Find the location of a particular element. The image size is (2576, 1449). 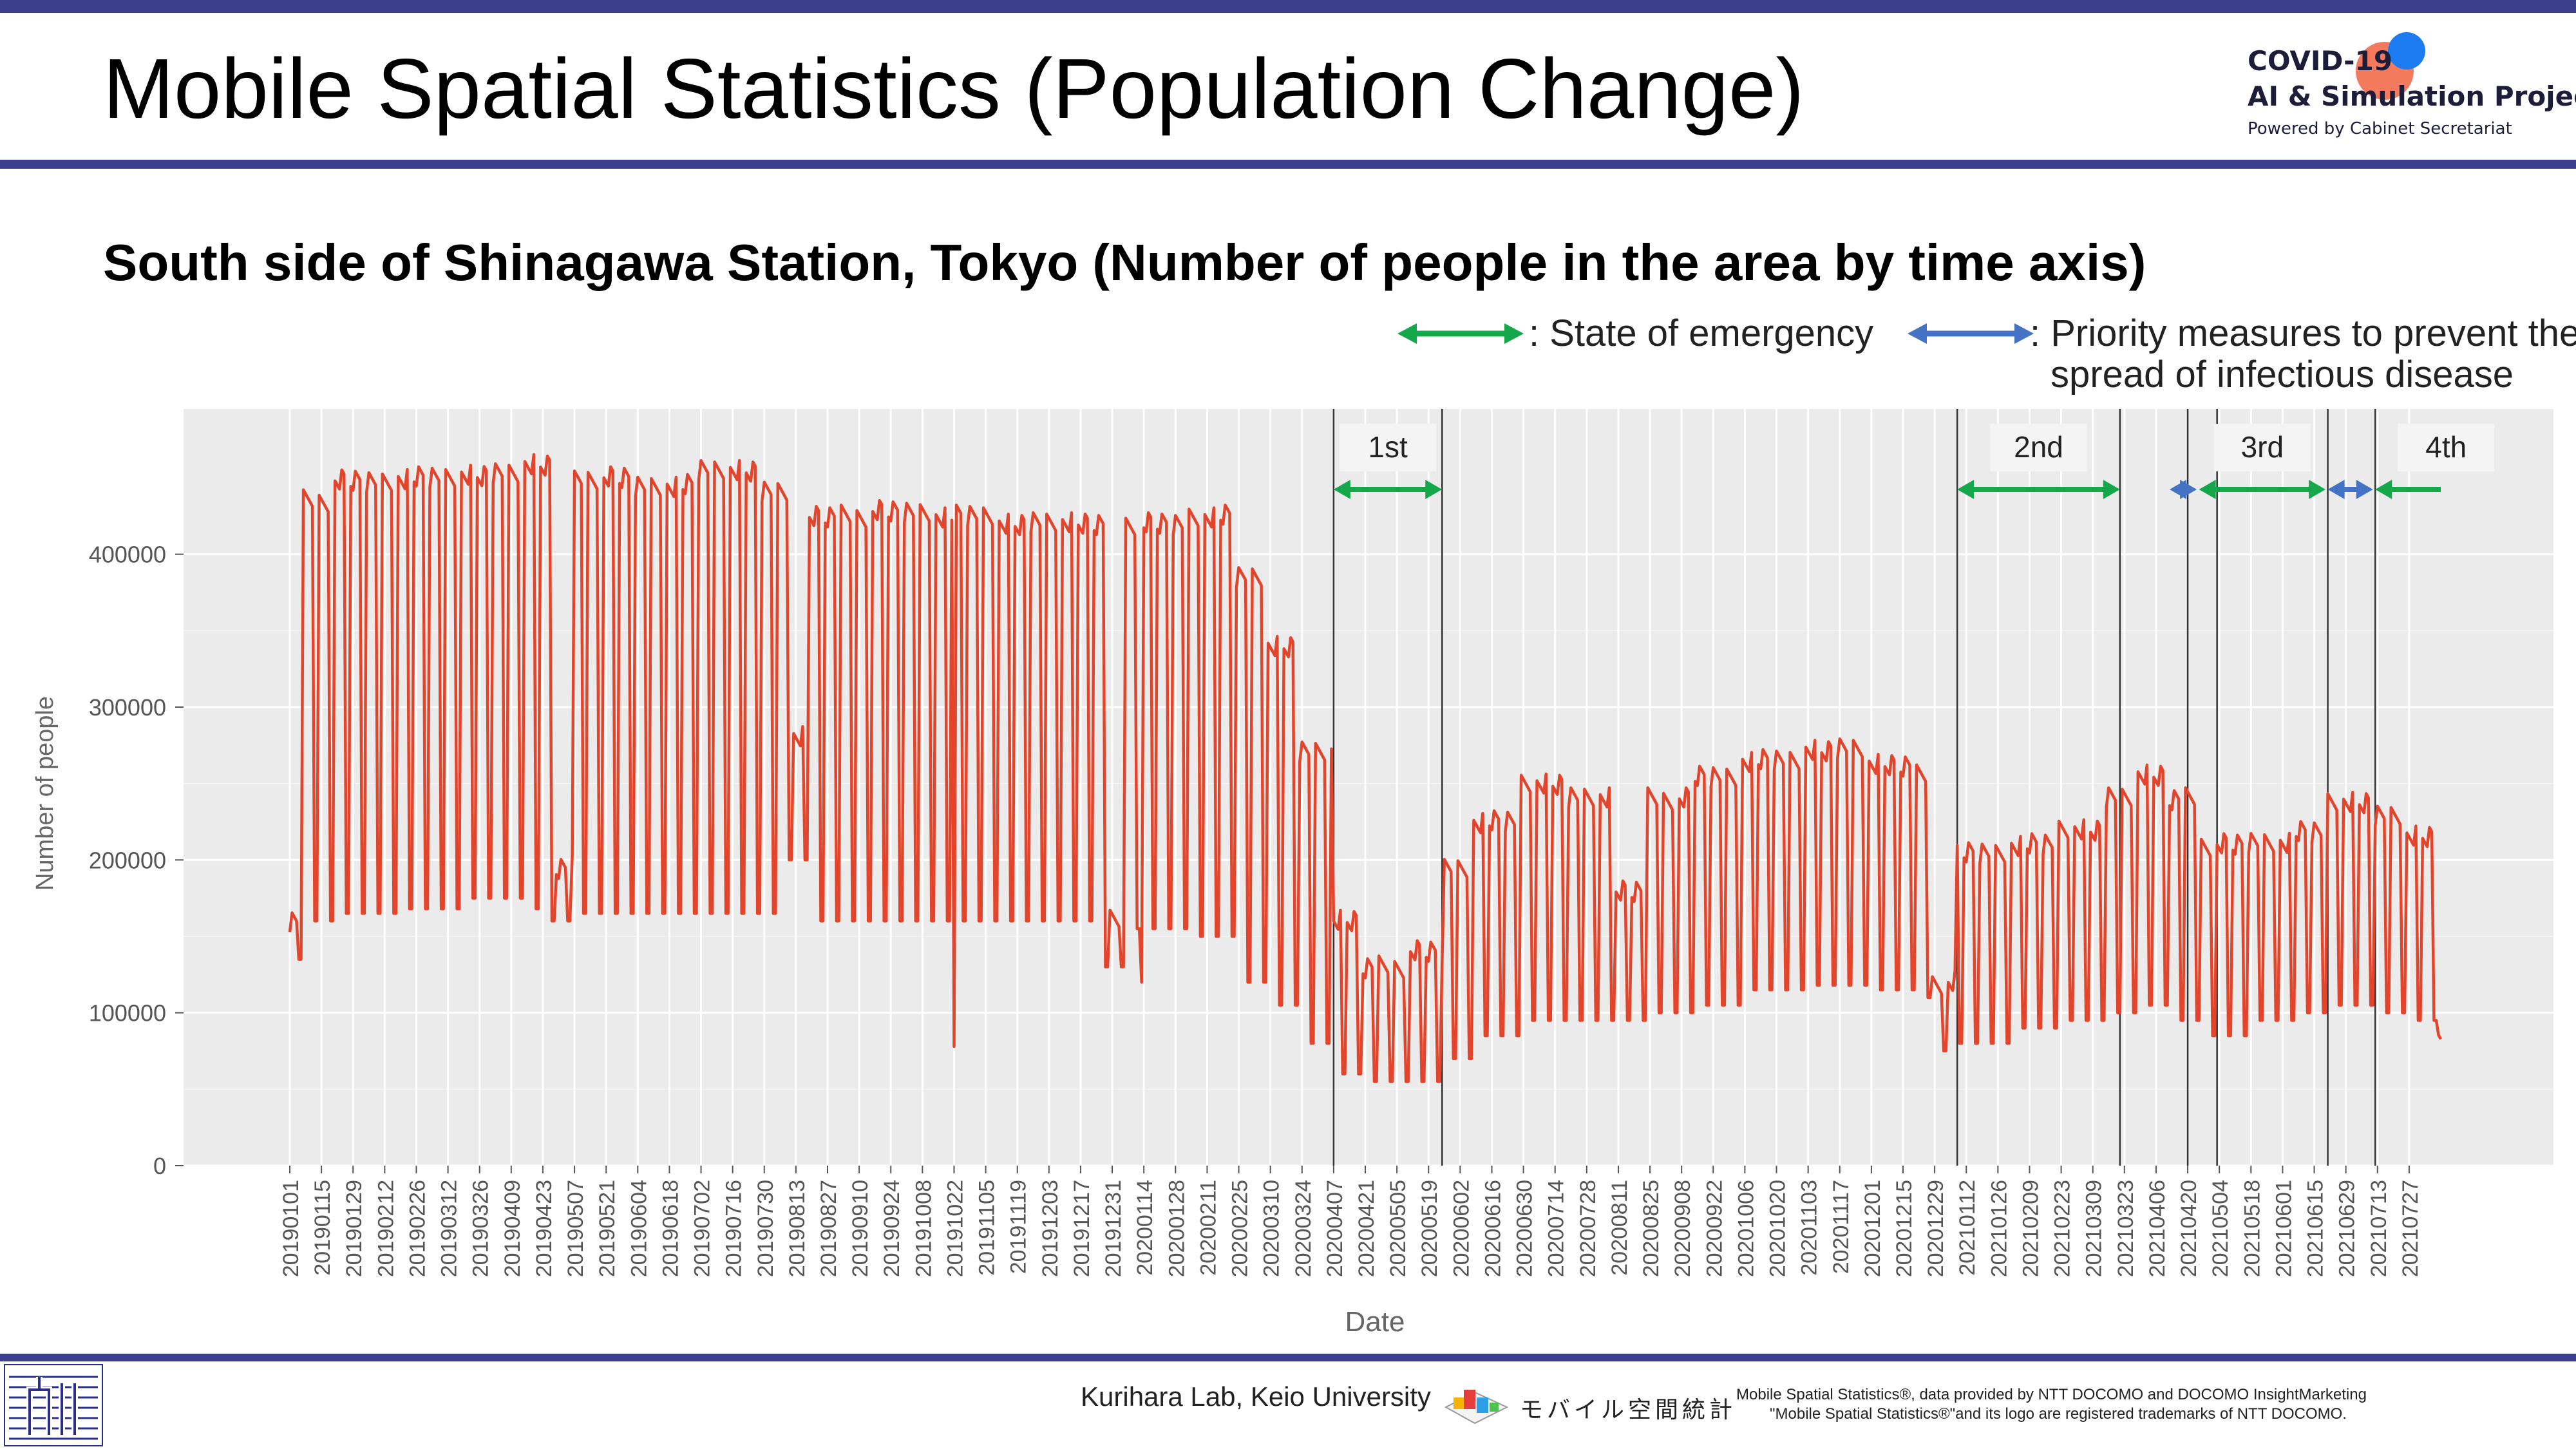

y-tick-label: 200000 is located at coordinates (128, 860).